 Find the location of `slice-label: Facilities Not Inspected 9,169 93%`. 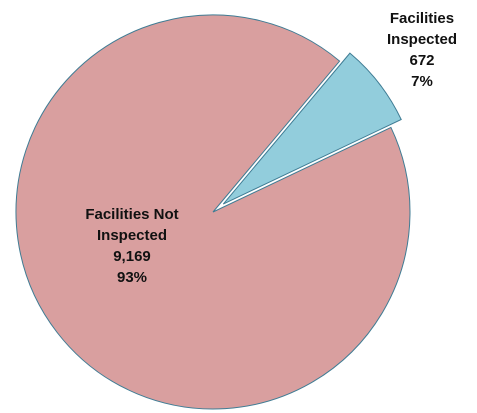

slice-label: Facilities Not Inspected 9,169 93% is located at coordinates (132, 246).